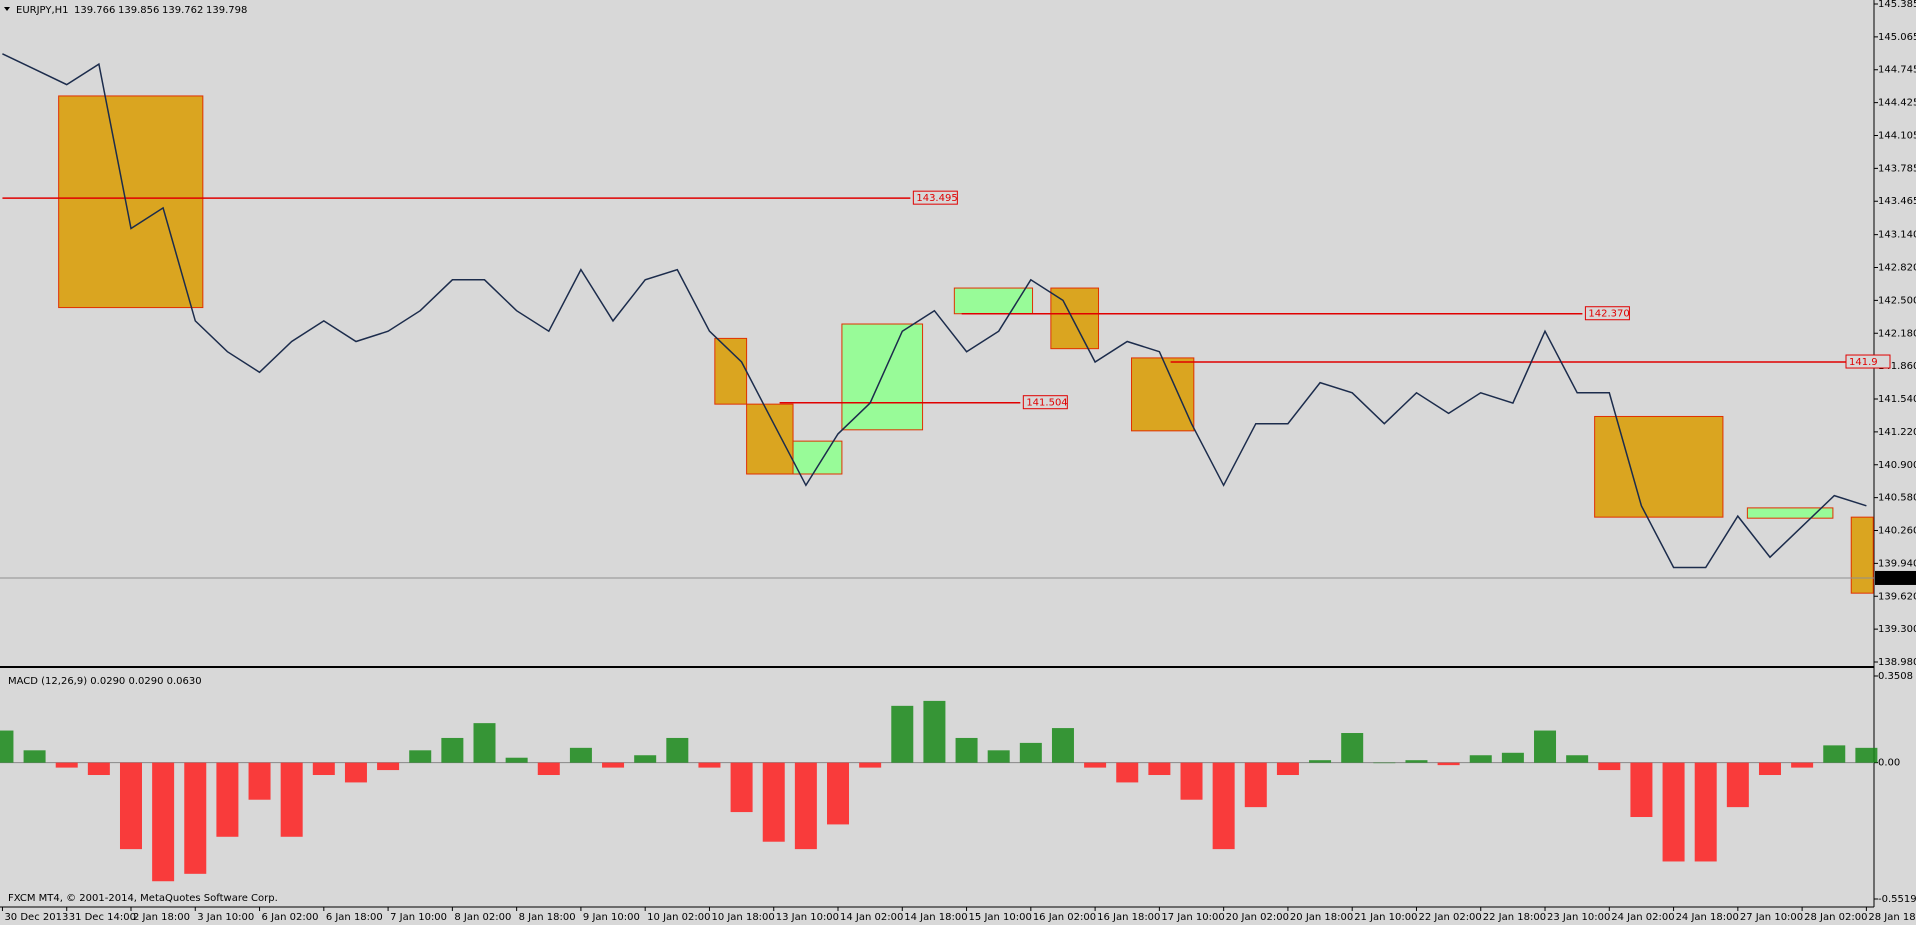  What do you see at coordinates (354, 917) in the screenshot?
I see `x-tick-label: 6 Jan 18:00` at bounding box center [354, 917].